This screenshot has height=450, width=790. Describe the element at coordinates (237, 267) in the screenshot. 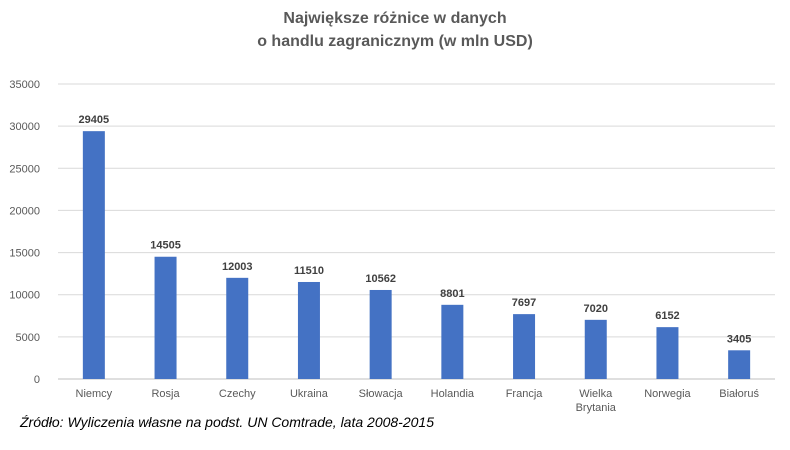

I see `data-label: 12003` at that location.